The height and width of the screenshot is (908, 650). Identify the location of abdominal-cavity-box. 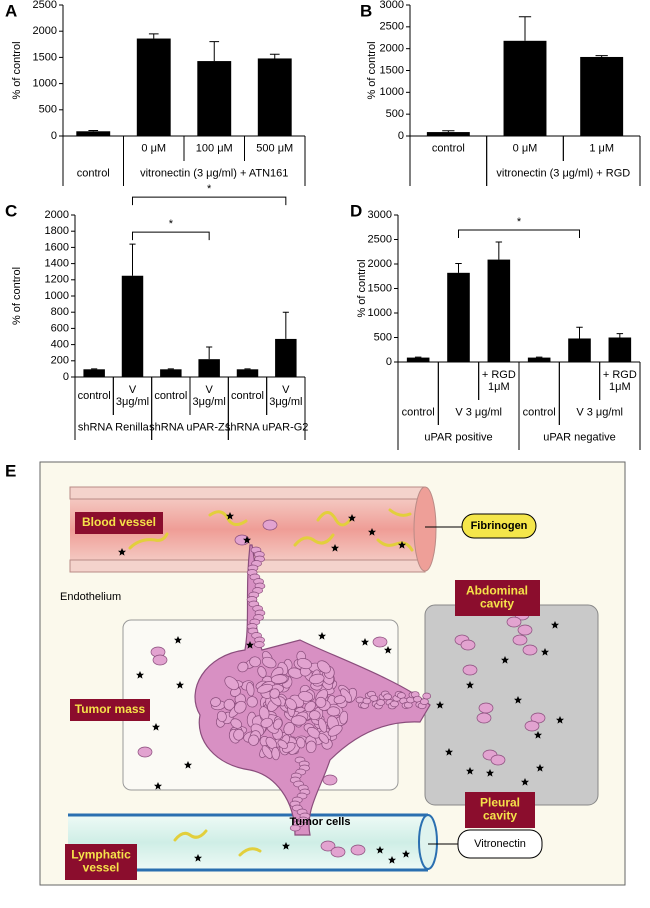
(511, 705).